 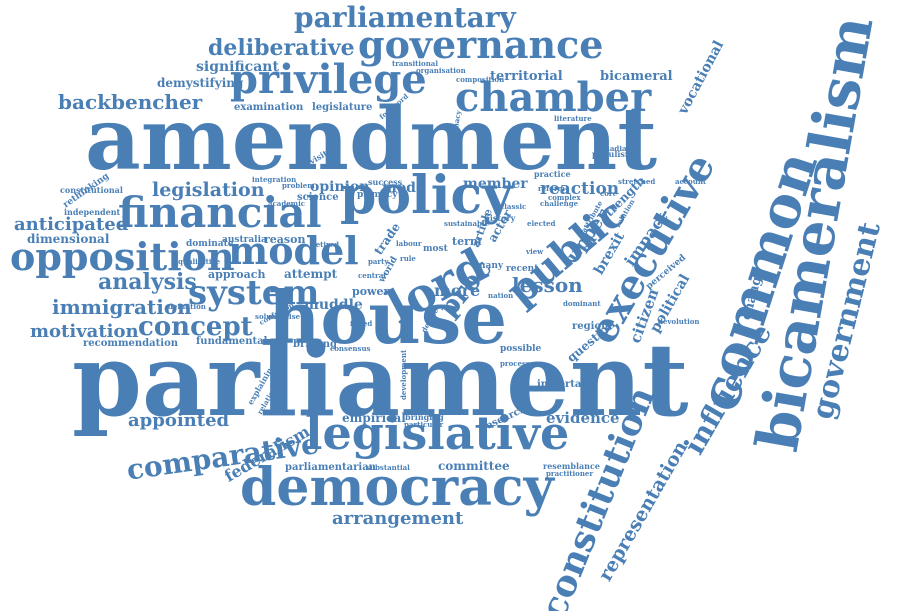 What do you see at coordinates (541, 223) in the screenshot?
I see `cloud-word: elected` at bounding box center [541, 223].